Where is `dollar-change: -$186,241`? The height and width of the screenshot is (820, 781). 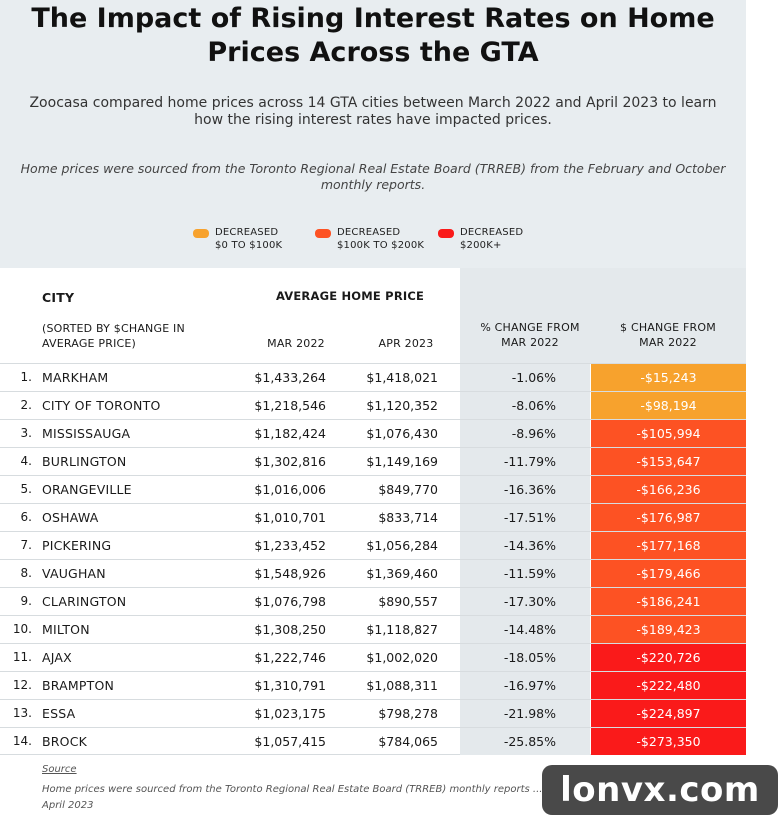
dollar-change: -$186,241 is located at coordinates (668, 601).